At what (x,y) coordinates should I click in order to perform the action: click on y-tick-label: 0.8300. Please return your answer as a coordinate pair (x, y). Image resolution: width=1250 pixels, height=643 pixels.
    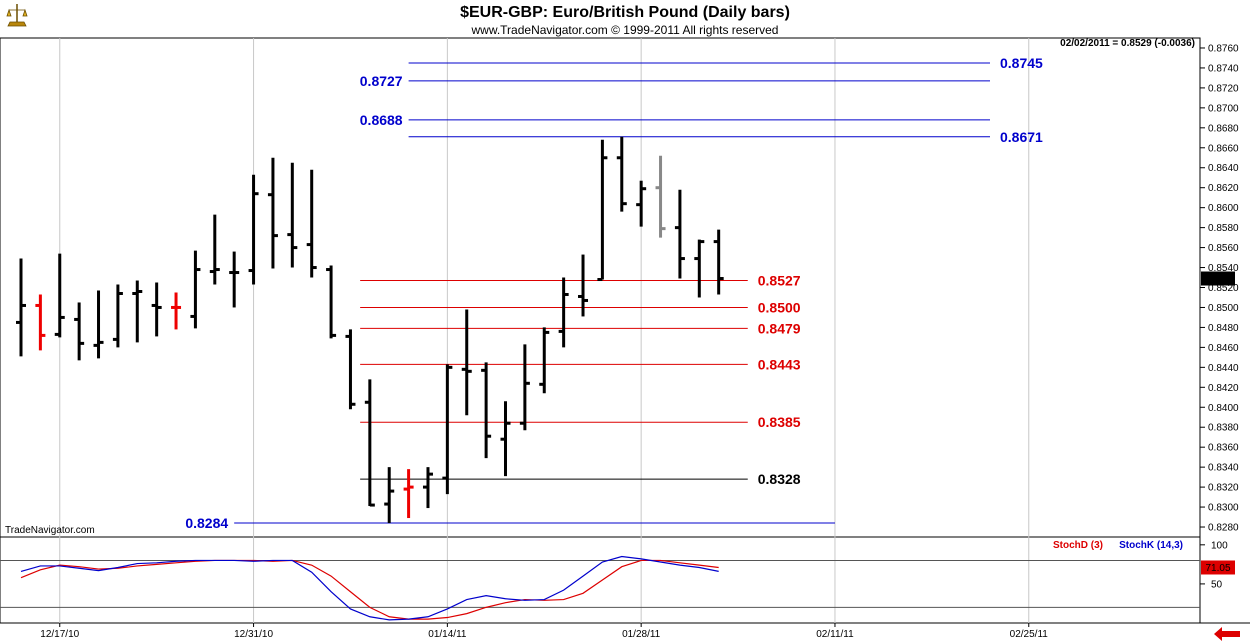
    Looking at the image, I should click on (1223, 508).